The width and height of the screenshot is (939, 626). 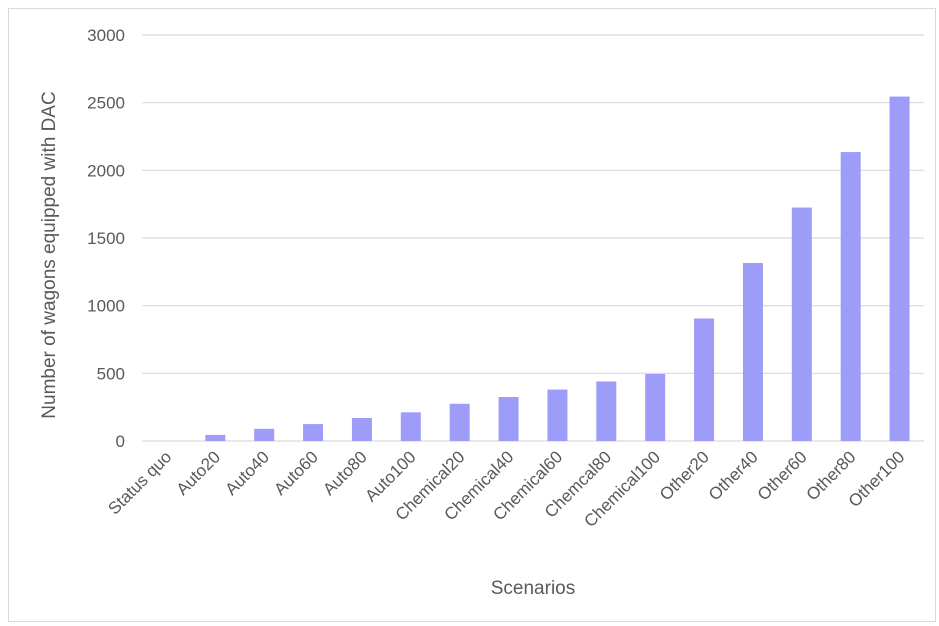 I want to click on x-tick-label: Auto60, so click(x=296, y=473).